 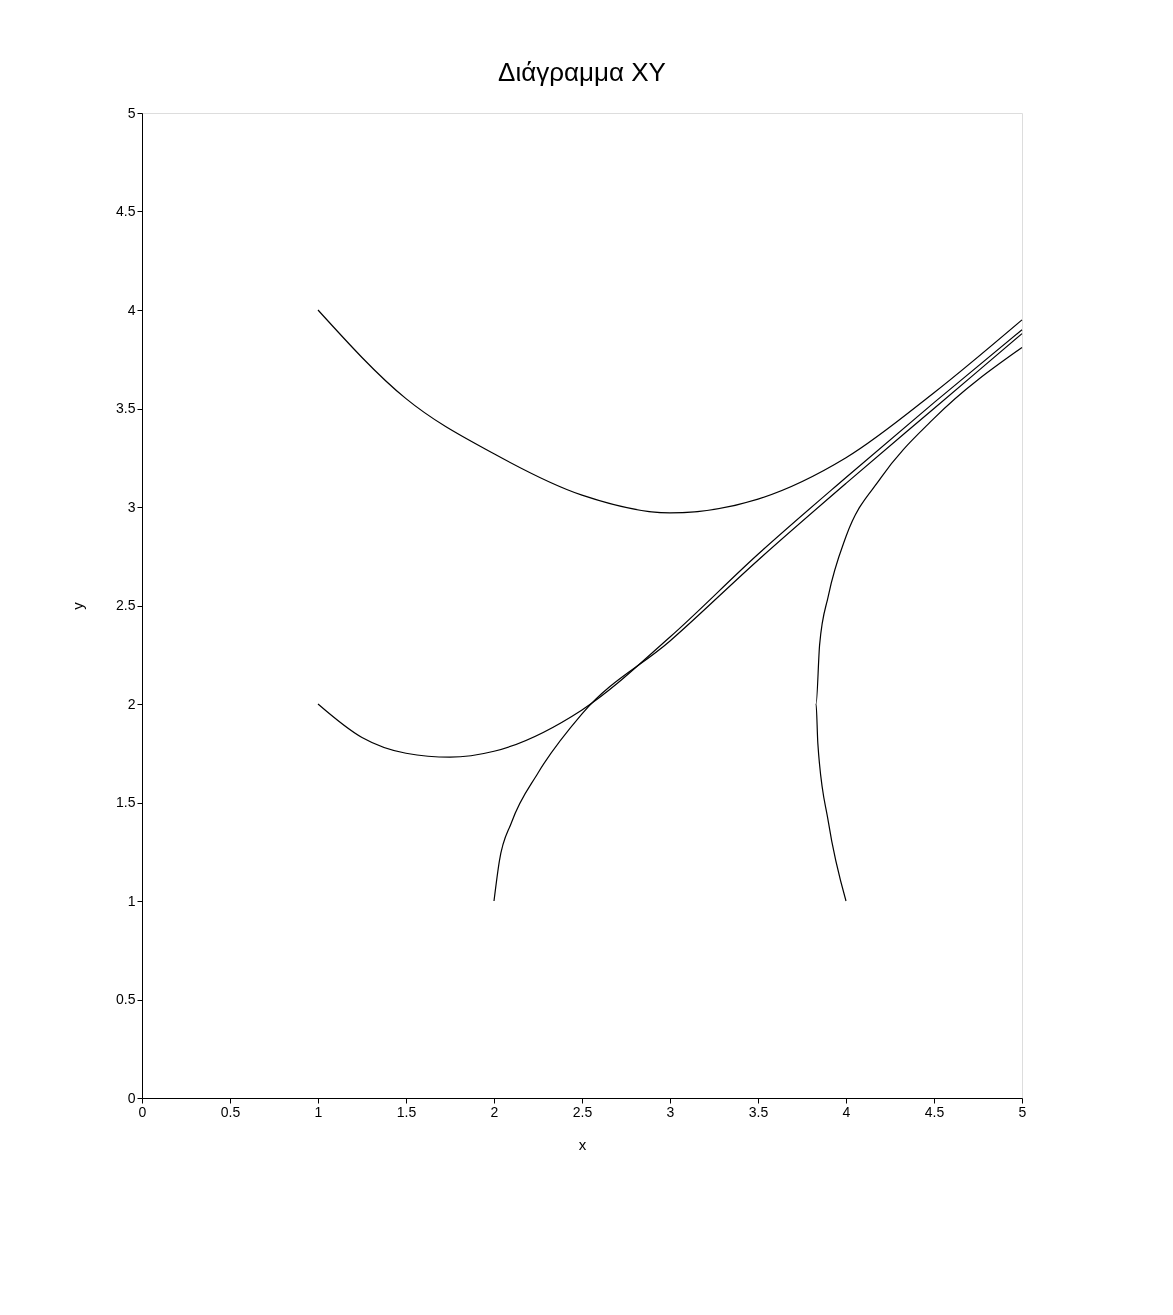 I want to click on y-tick-label: 0.5, so click(x=126, y=999).